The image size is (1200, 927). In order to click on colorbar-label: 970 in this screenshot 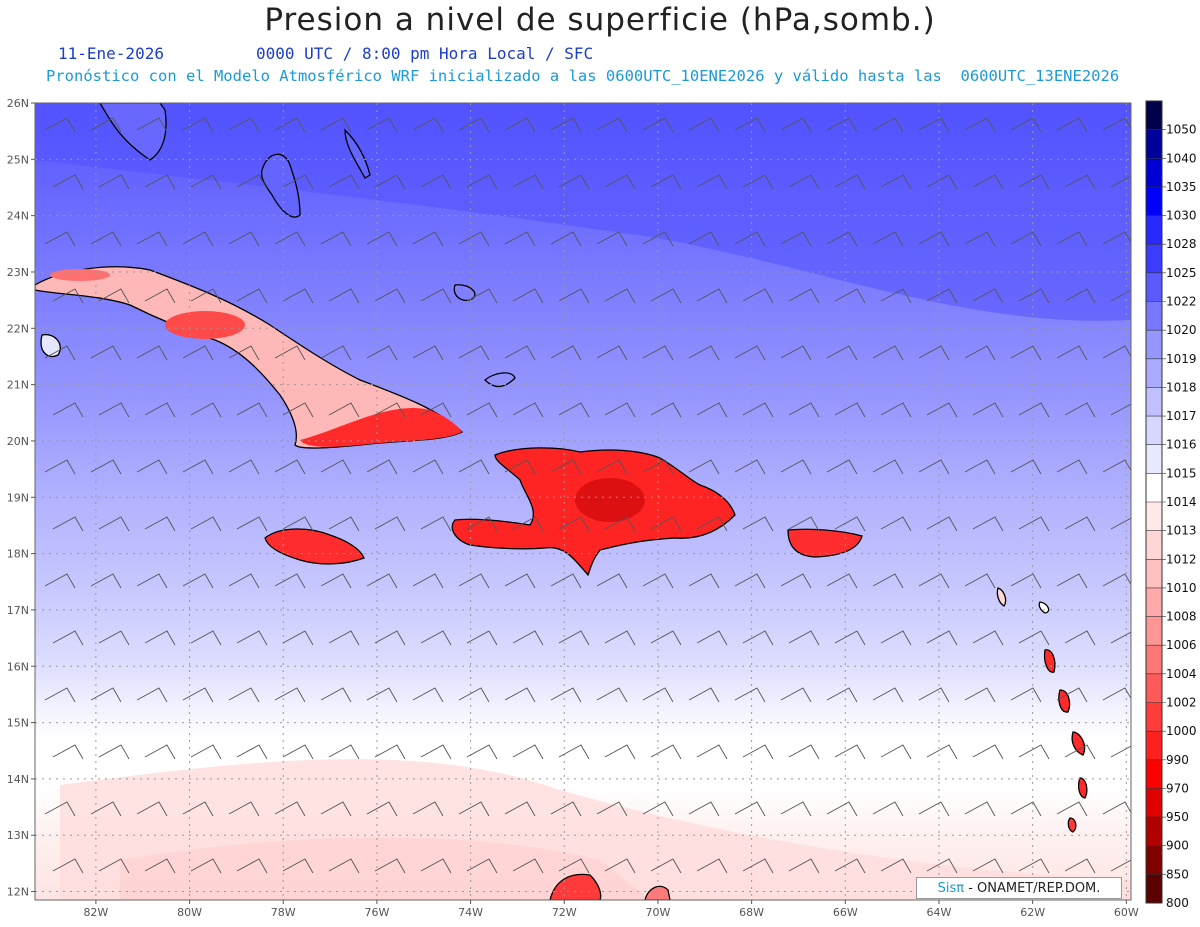, I will do `click(1177, 788)`.